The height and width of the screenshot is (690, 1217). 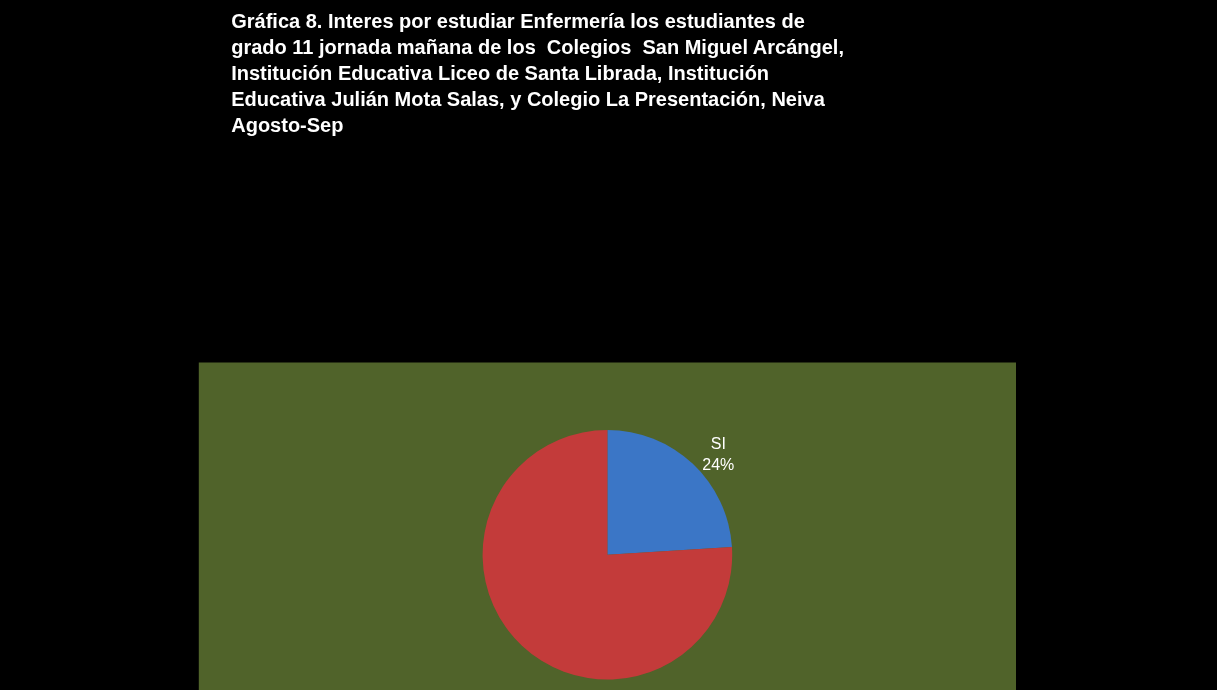 I want to click on chart-title: Gráfica 8. Interes por estudiar Enfermería los estudiantes de grado 11 jornada mañana de los Colegios San Miguel Arcángel, Institución Educativa Liceo de Santa Librada, Institución Educativa Julián Mota Salas, y Colegio La Presentación, Neiva Agosto-Sep, so click(x=537, y=72).